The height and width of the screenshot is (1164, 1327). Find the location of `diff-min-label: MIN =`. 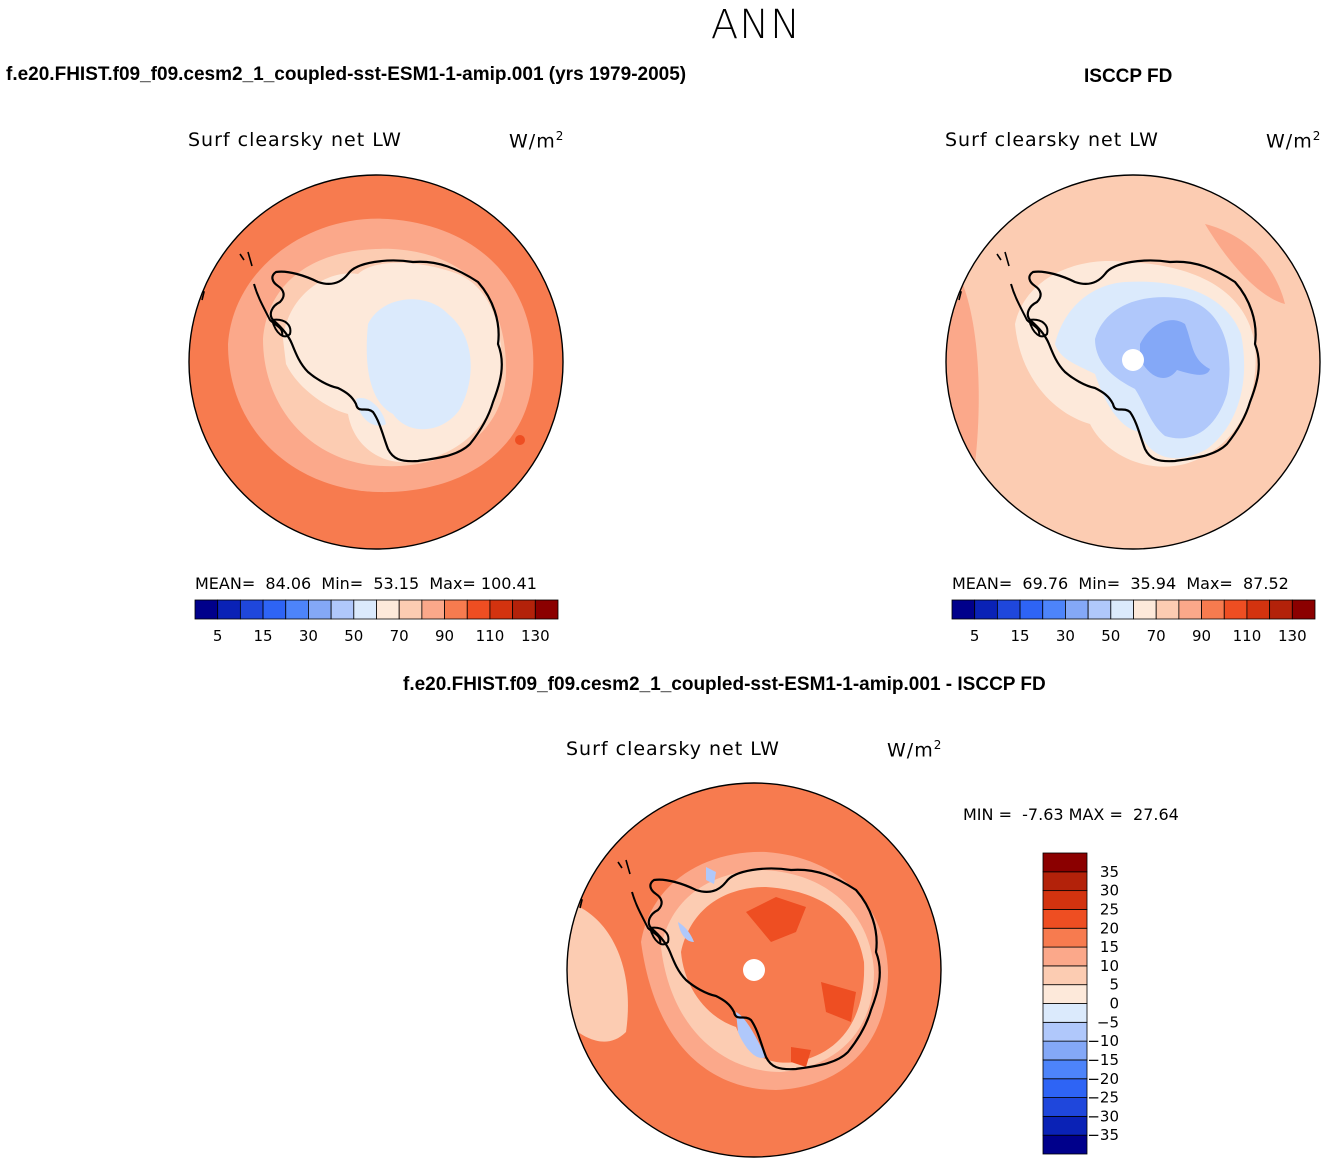

diff-min-label: MIN = is located at coordinates (987, 814).